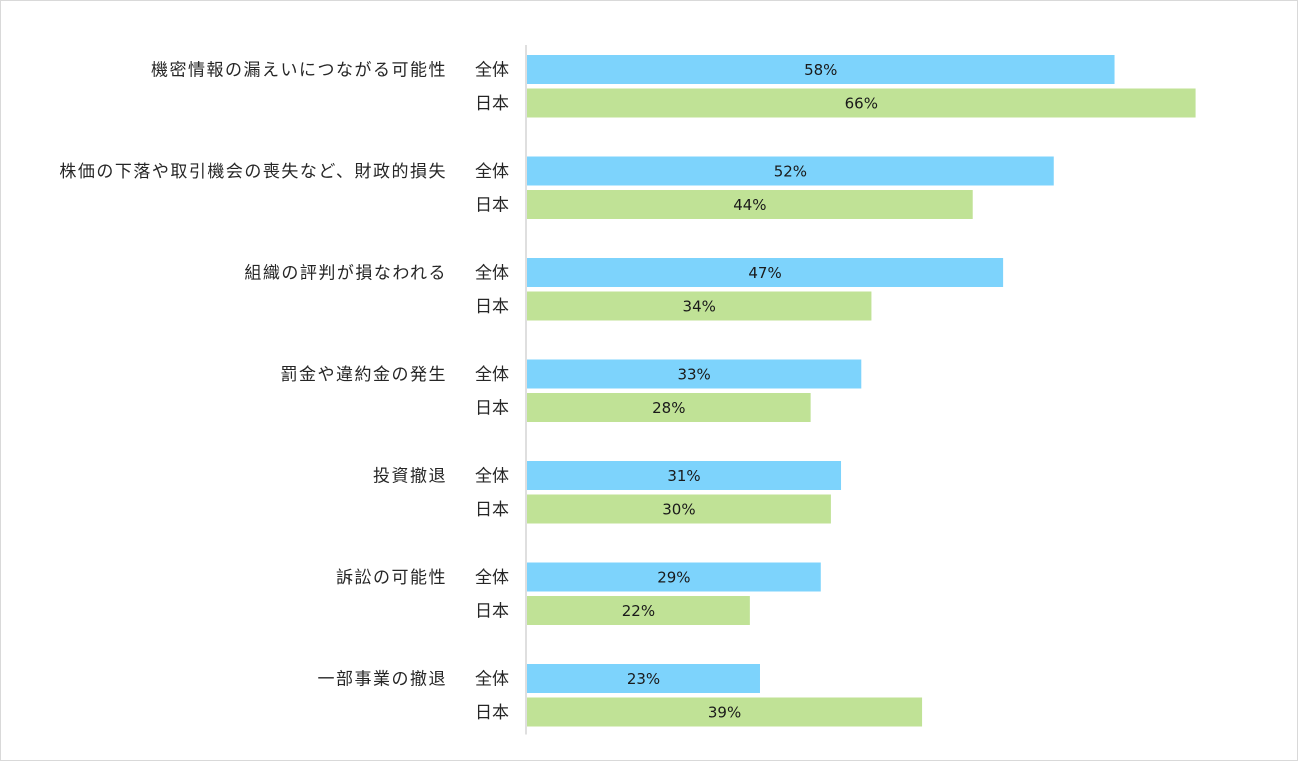 The width and height of the screenshot is (1298, 761). I want to click on data-label: 39%, so click(724, 713).